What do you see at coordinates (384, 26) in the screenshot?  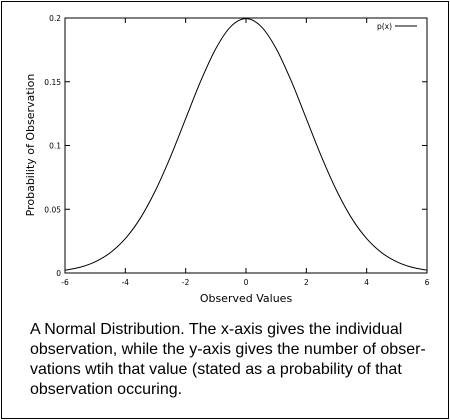 I see `legend-label: p(x)` at bounding box center [384, 26].